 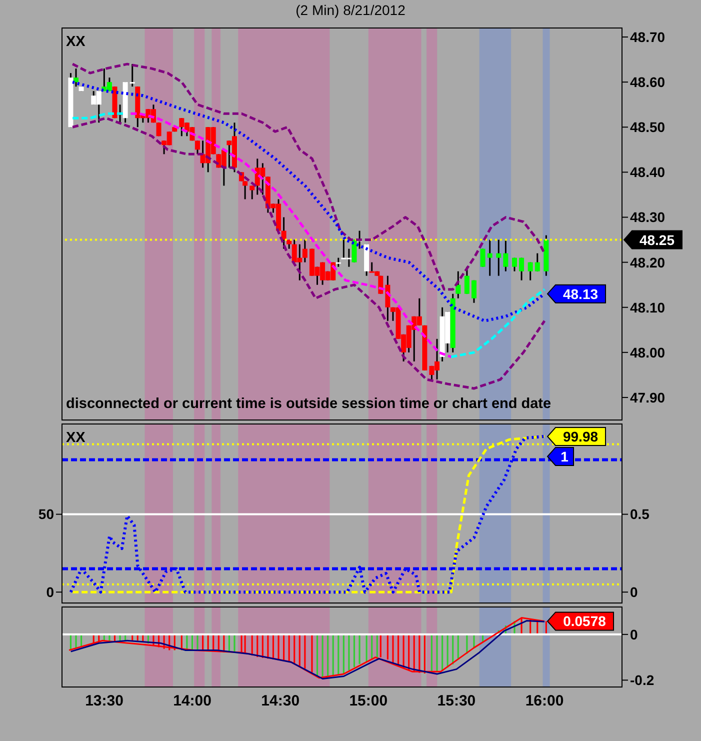 I want to click on y-tick-label: 0, so click(x=634, y=634).